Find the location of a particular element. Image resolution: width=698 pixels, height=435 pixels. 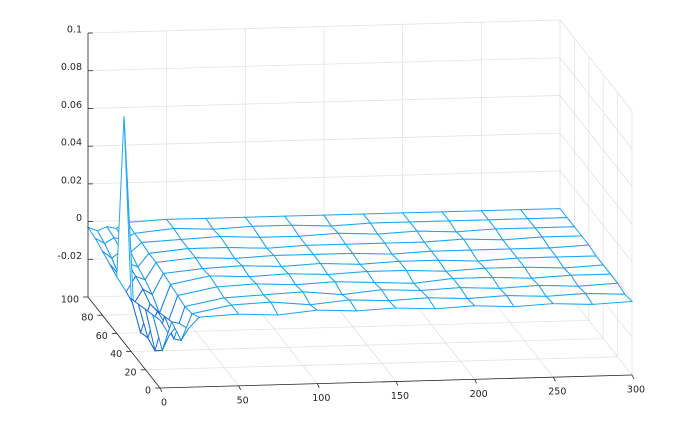

z-tick-label: 0.08 is located at coordinates (71, 67).